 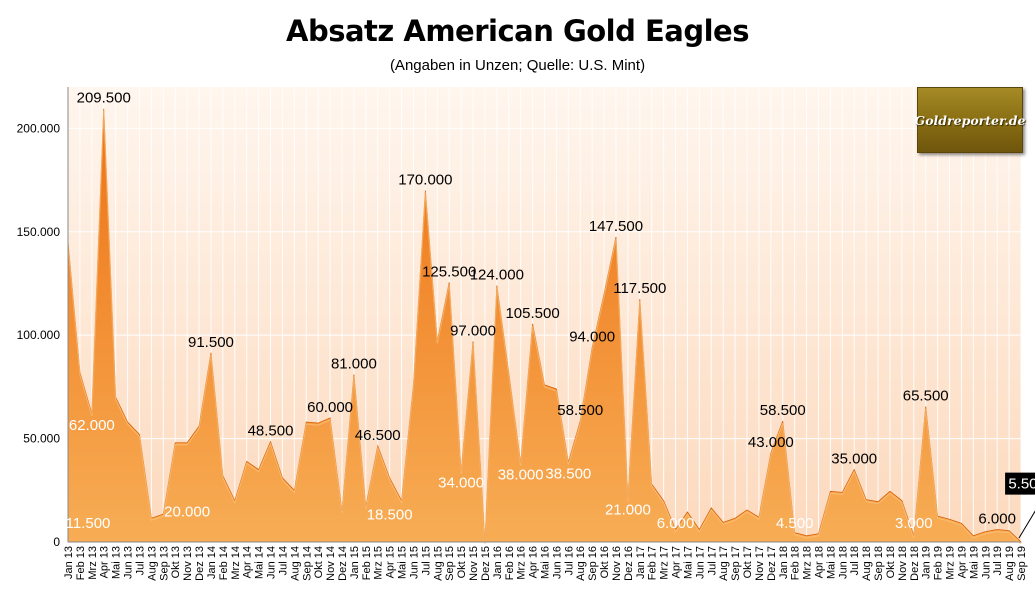 What do you see at coordinates (104, 98) in the screenshot?
I see `data-label: 209.500` at bounding box center [104, 98].